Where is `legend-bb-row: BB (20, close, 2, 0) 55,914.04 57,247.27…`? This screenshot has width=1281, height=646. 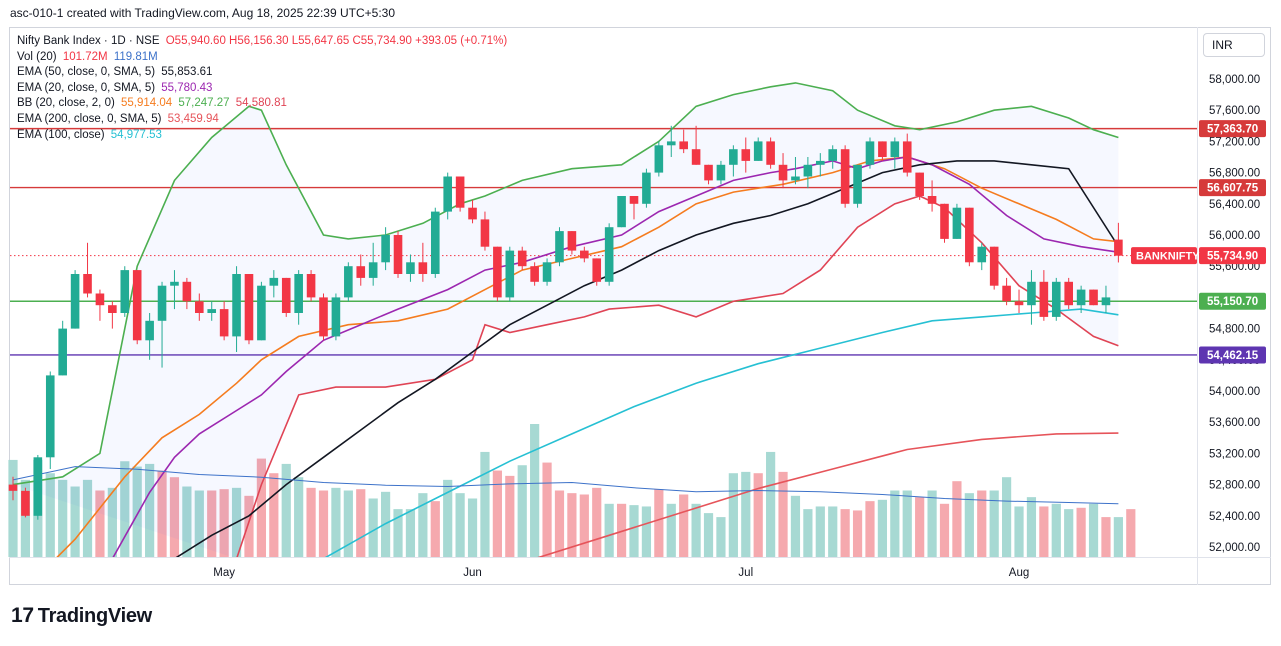
legend-bb-row: BB (20, close, 2, 0) 55,914.04 57,247.27… is located at coordinates (262, 104).